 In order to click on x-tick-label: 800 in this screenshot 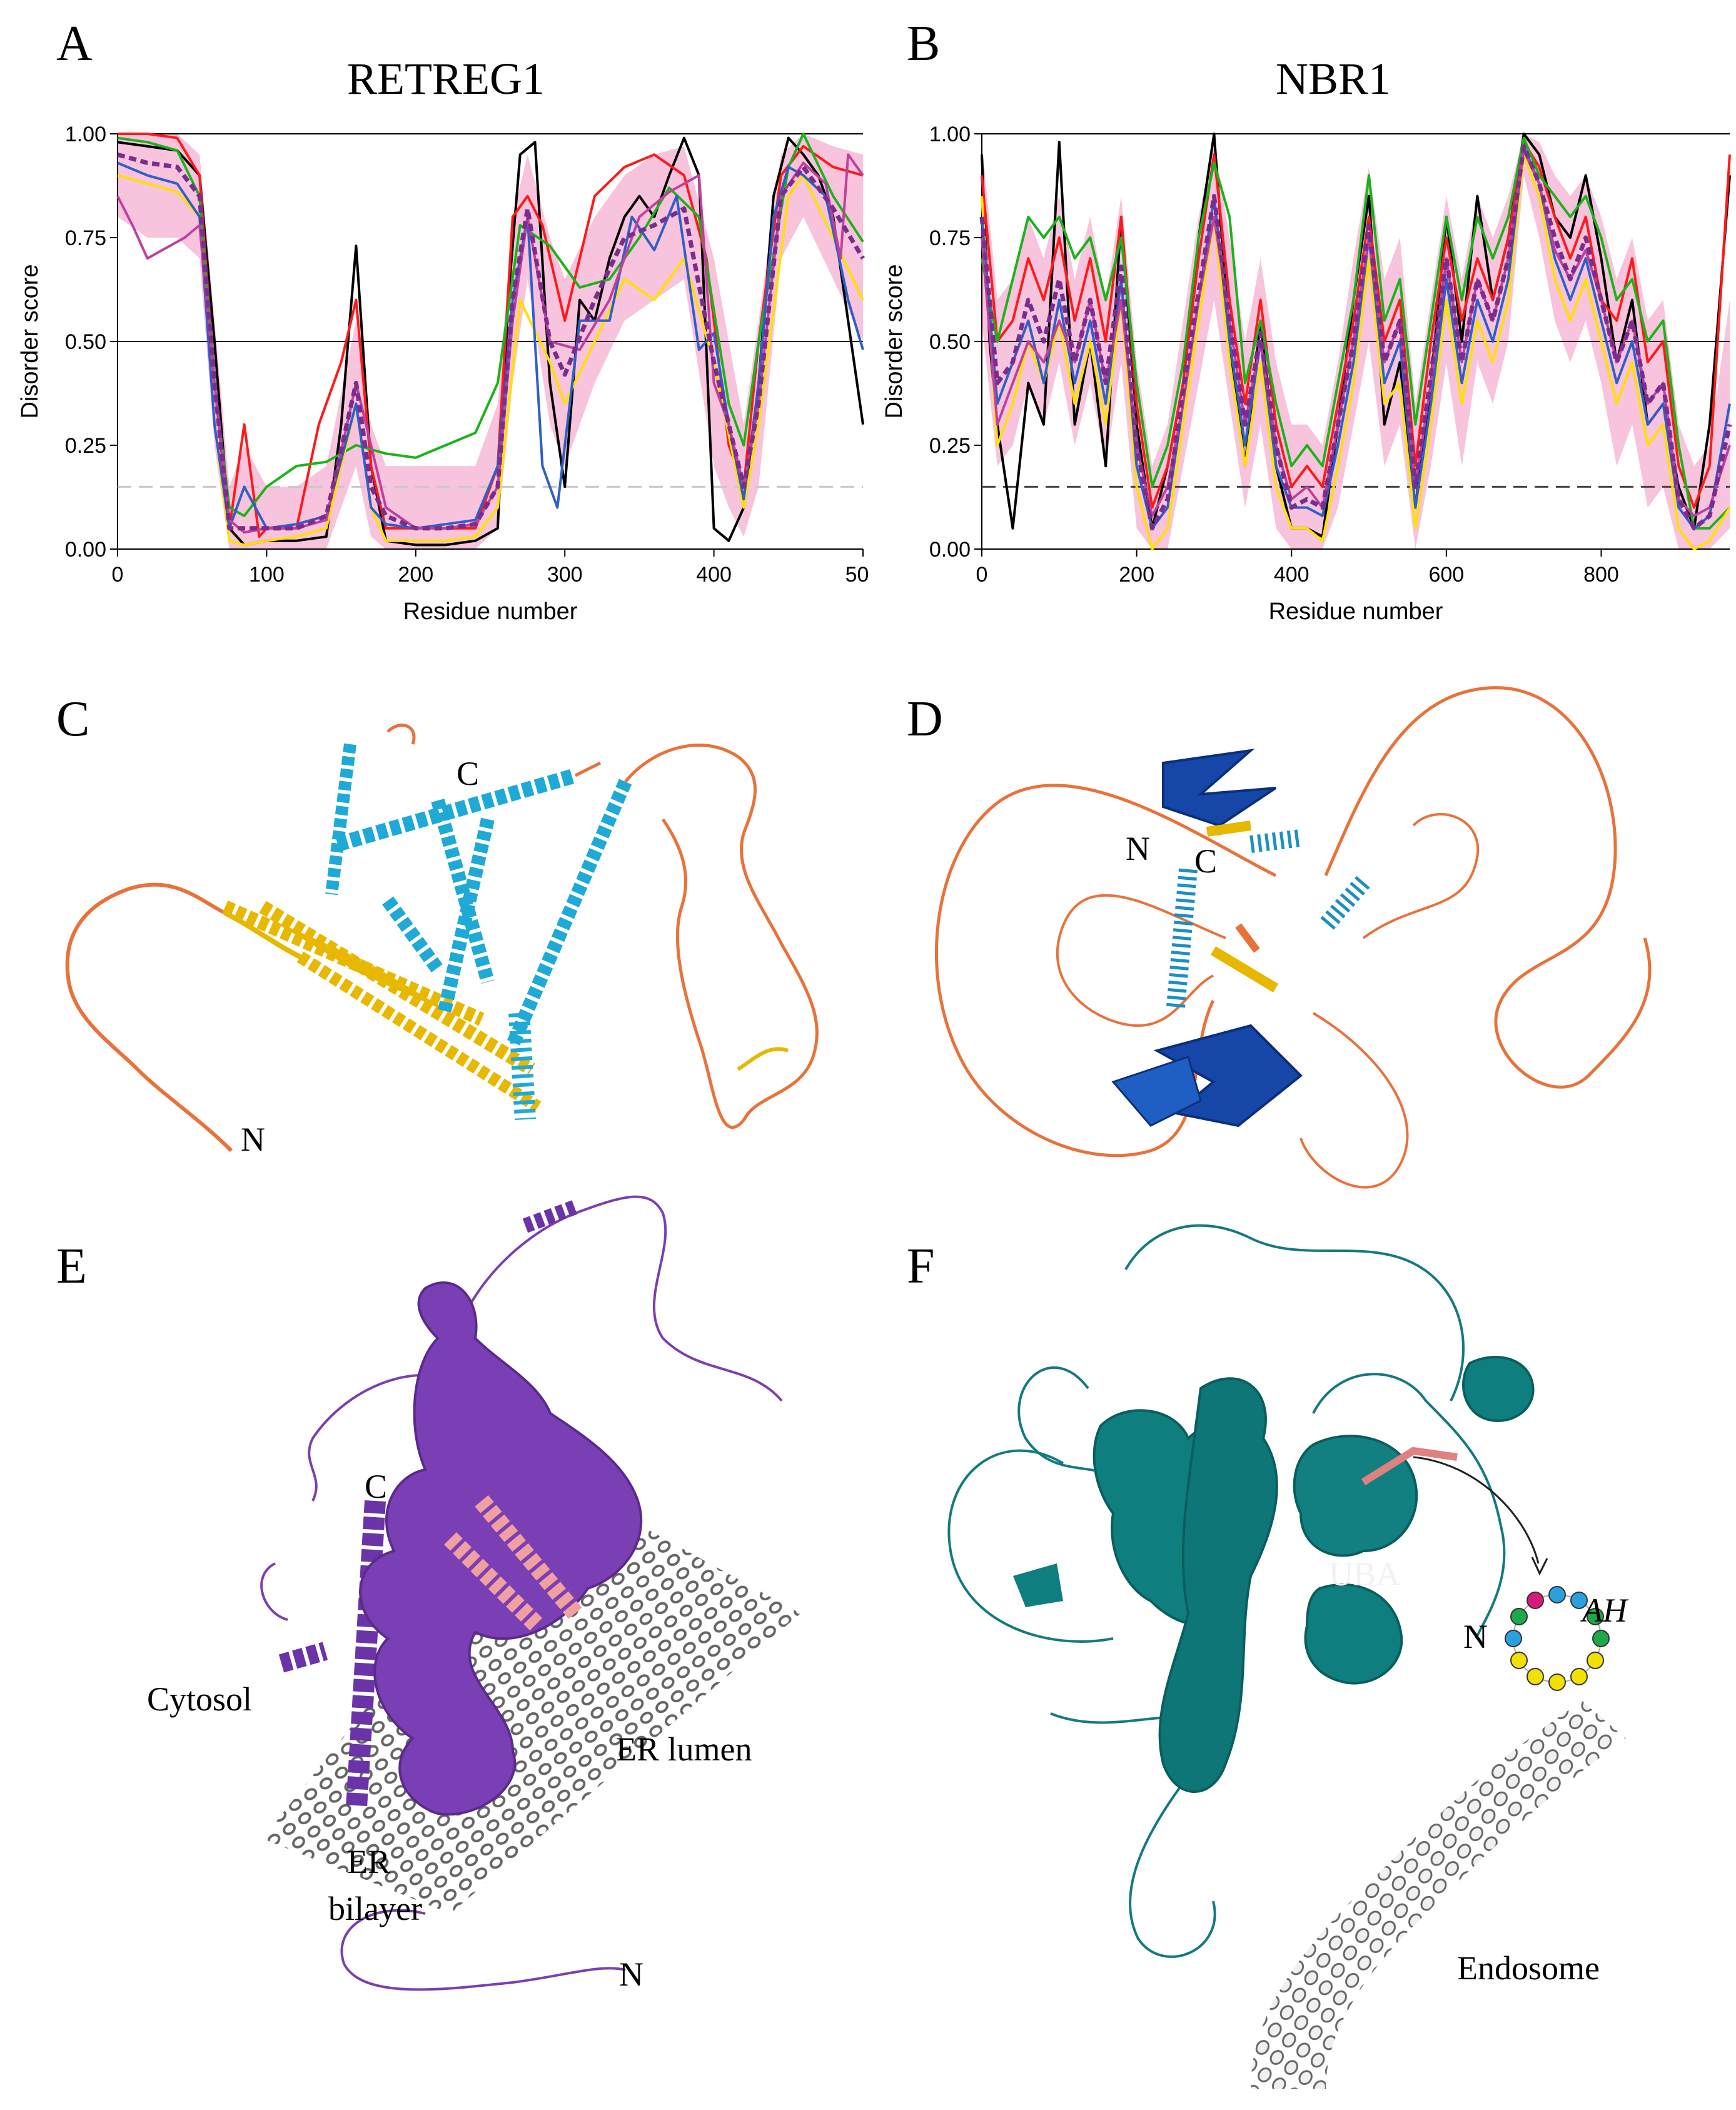, I will do `click(1601, 575)`.